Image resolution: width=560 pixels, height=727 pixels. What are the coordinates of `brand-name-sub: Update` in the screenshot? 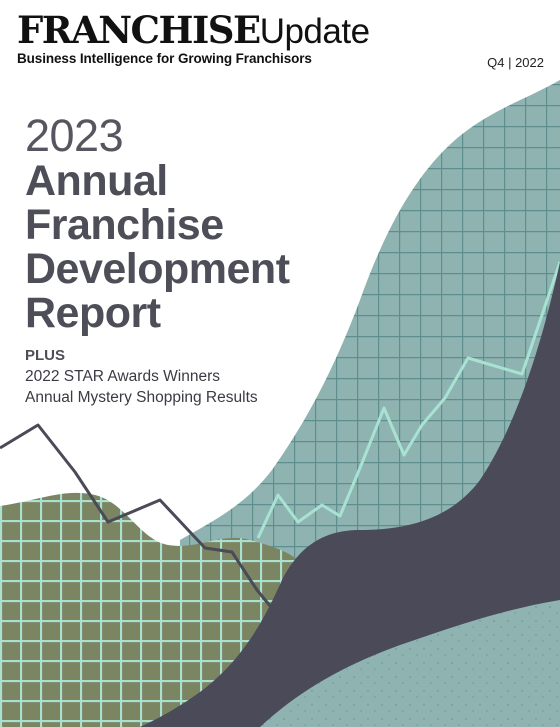 It's located at (314, 31).